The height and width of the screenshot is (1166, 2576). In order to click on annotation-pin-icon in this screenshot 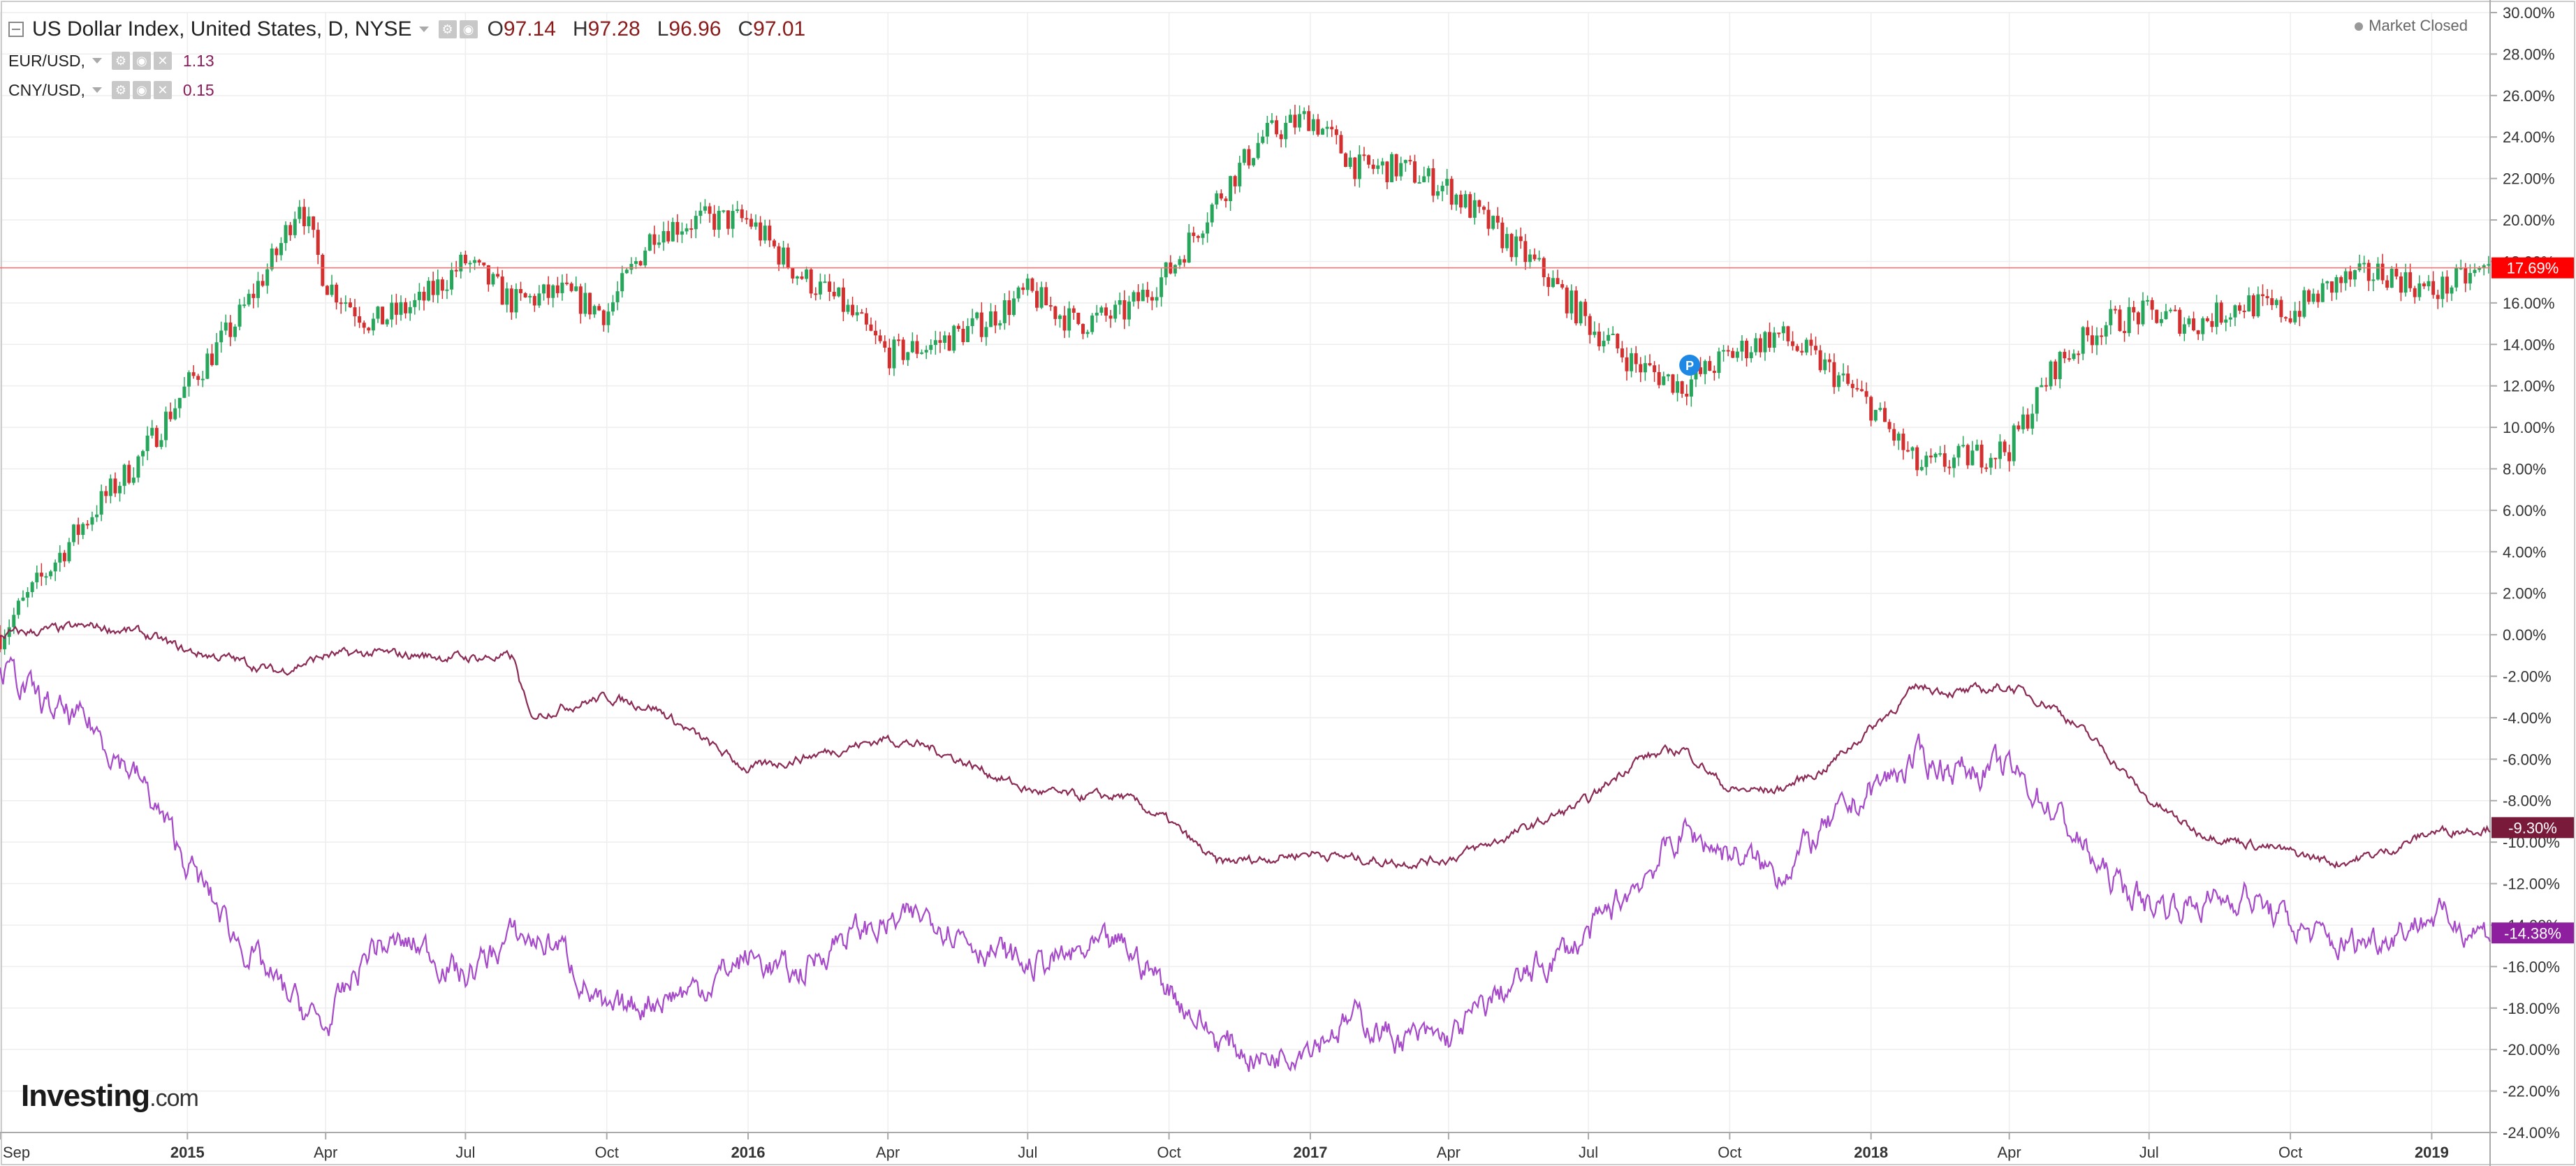, I will do `click(1690, 365)`.